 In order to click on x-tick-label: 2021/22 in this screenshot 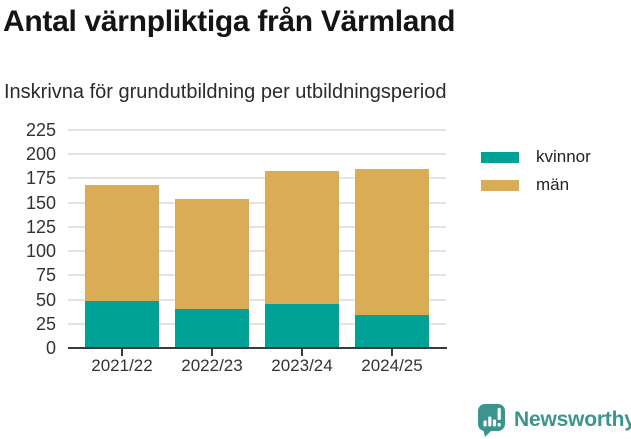, I will do `click(122, 365)`.